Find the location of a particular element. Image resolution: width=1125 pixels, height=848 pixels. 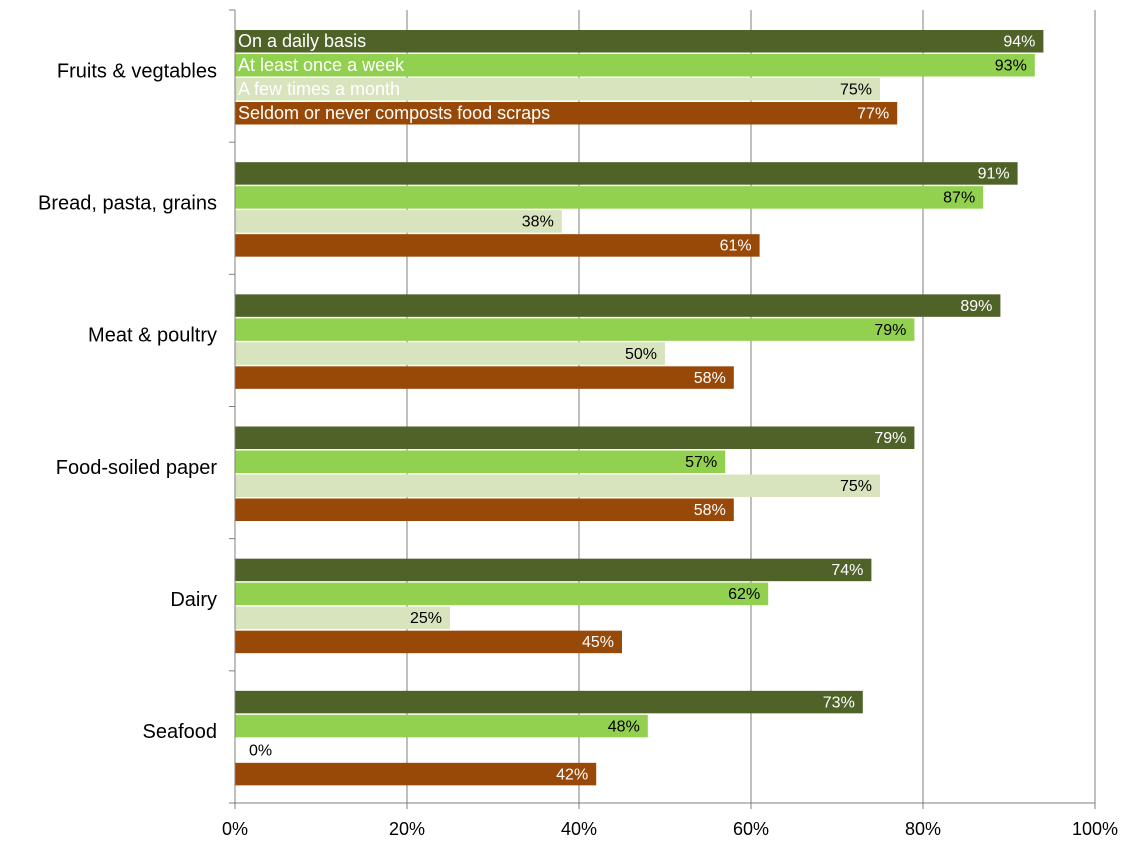

data-label: 38% is located at coordinates (538, 222).